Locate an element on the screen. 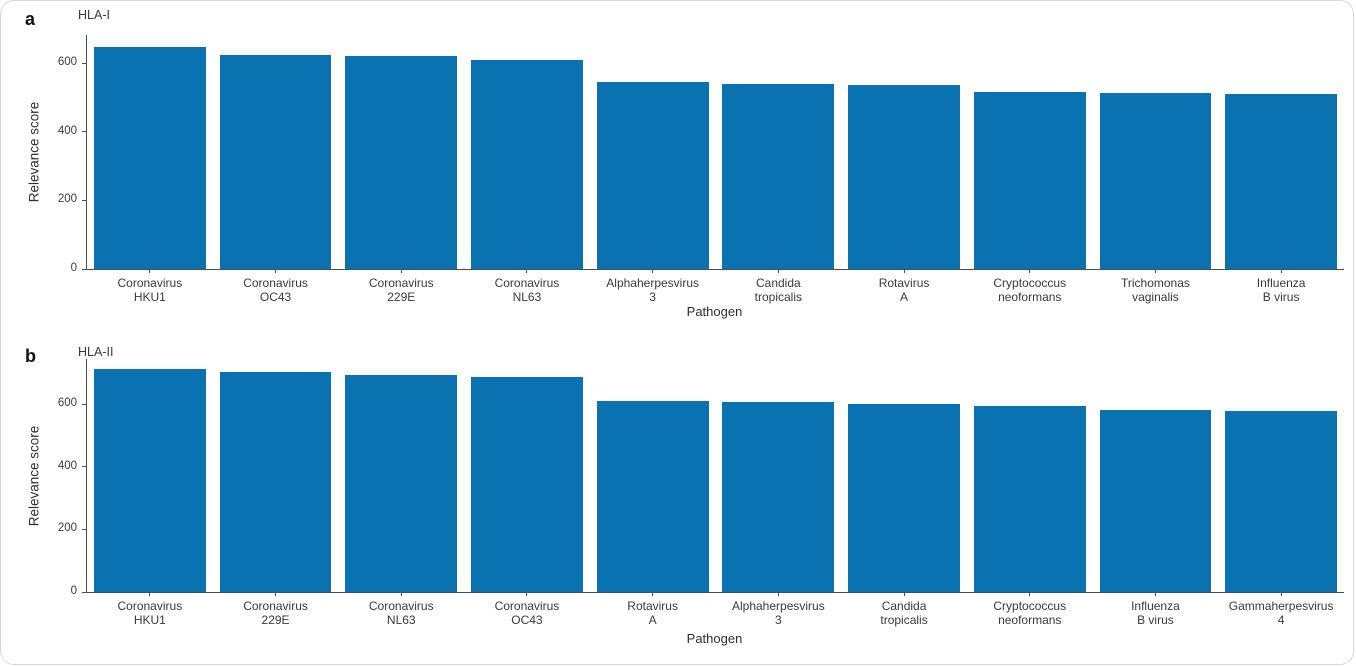  x-category-label-line: tropicalis is located at coordinates (904, 620).